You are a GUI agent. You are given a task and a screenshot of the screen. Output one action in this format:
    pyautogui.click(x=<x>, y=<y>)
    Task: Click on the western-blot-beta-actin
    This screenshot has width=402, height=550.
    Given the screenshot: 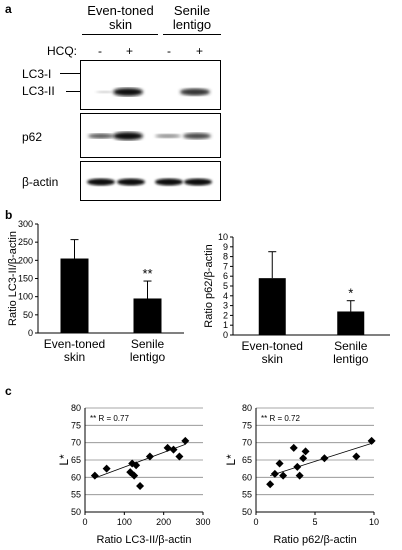 What is the action you would take?
    pyautogui.click(x=150, y=181)
    